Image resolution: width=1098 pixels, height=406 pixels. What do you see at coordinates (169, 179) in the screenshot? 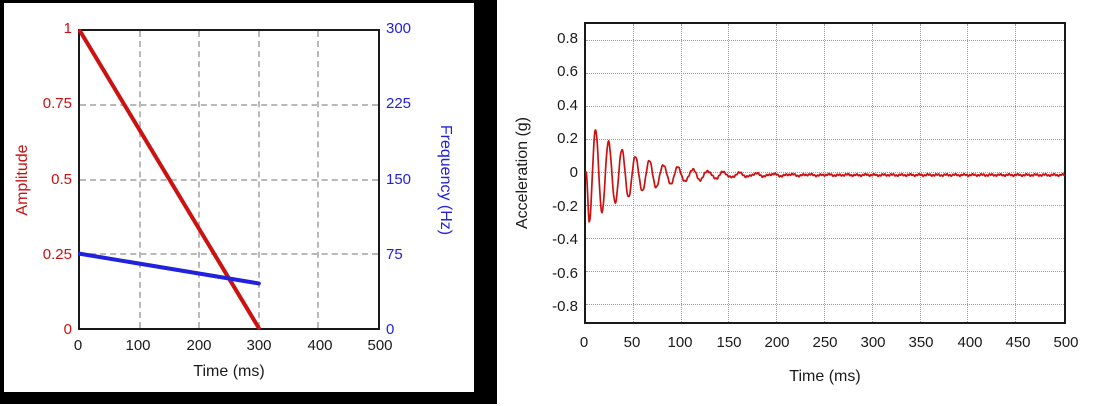
I see `left-chart-series-layer` at bounding box center [169, 179].